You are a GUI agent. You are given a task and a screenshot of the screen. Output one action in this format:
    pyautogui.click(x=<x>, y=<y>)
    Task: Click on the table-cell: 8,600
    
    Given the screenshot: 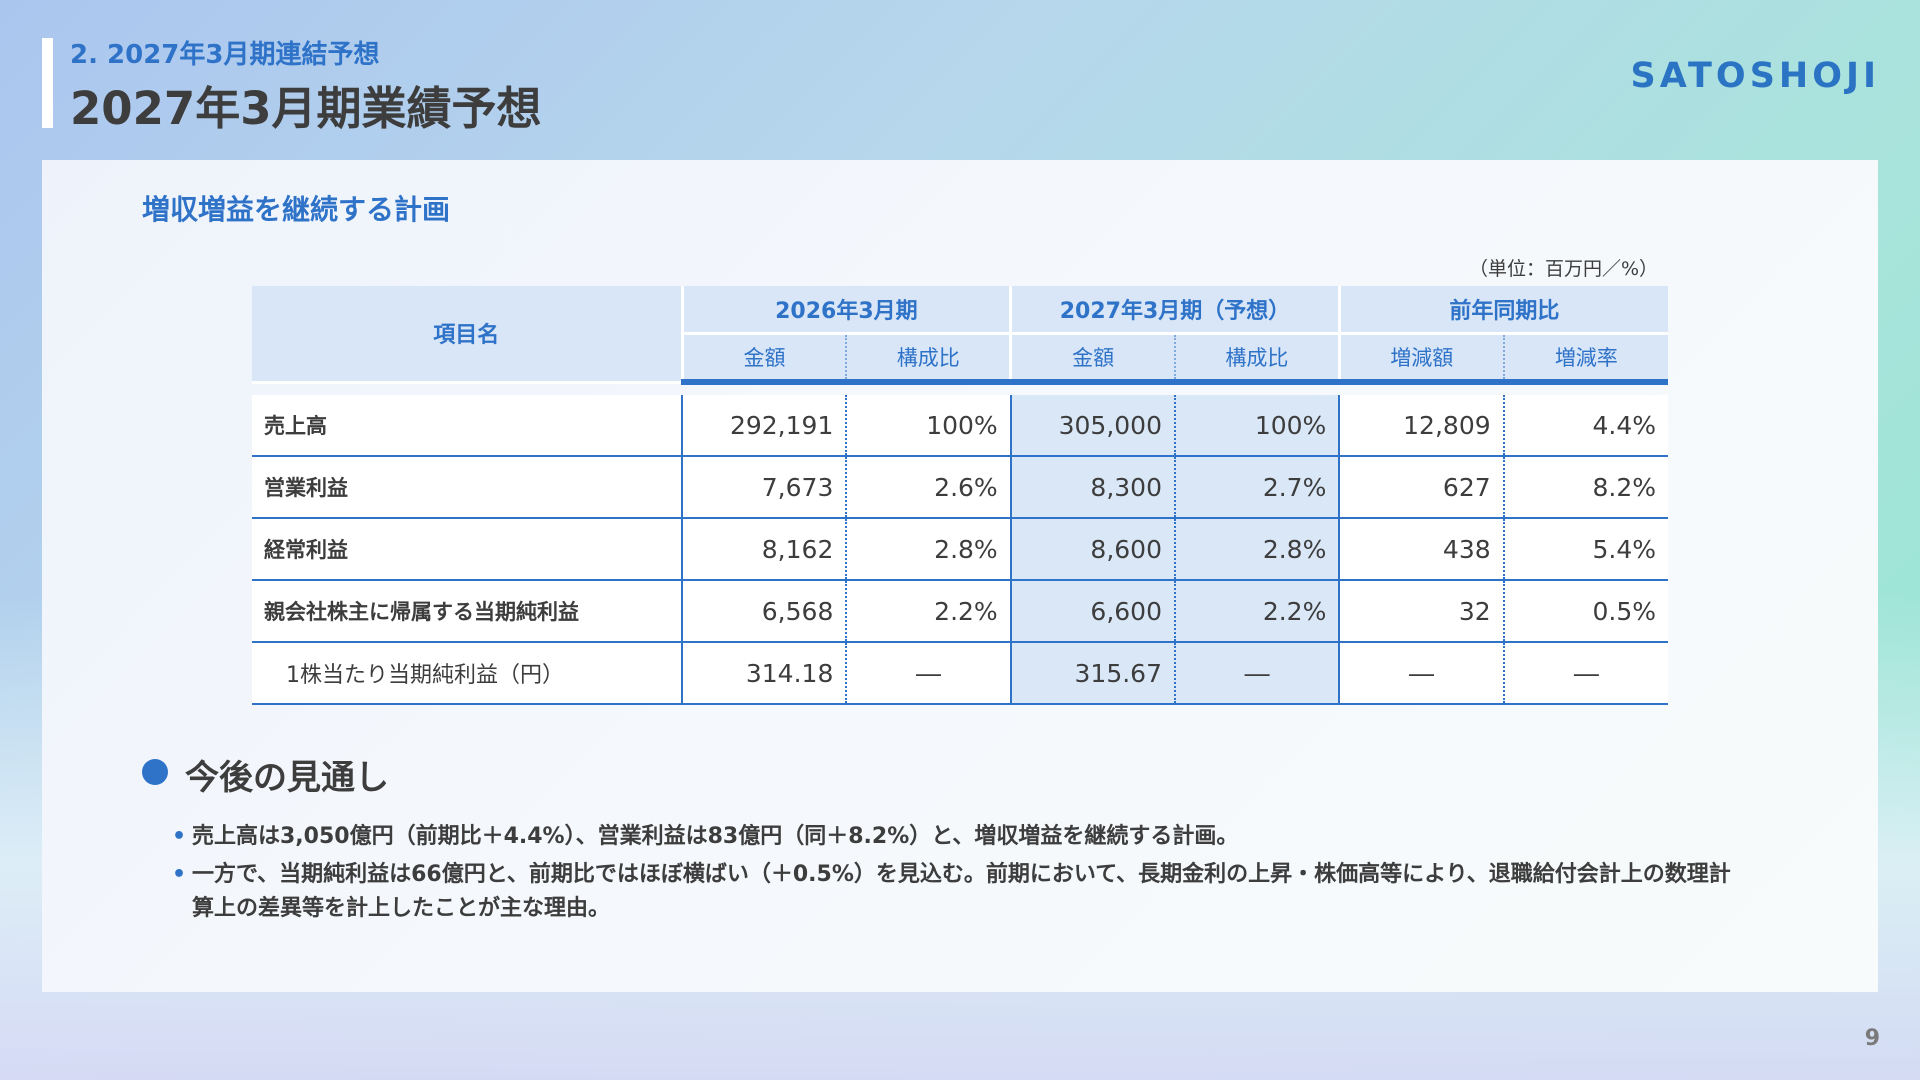 What is the action you would take?
    pyautogui.click(x=1092, y=549)
    